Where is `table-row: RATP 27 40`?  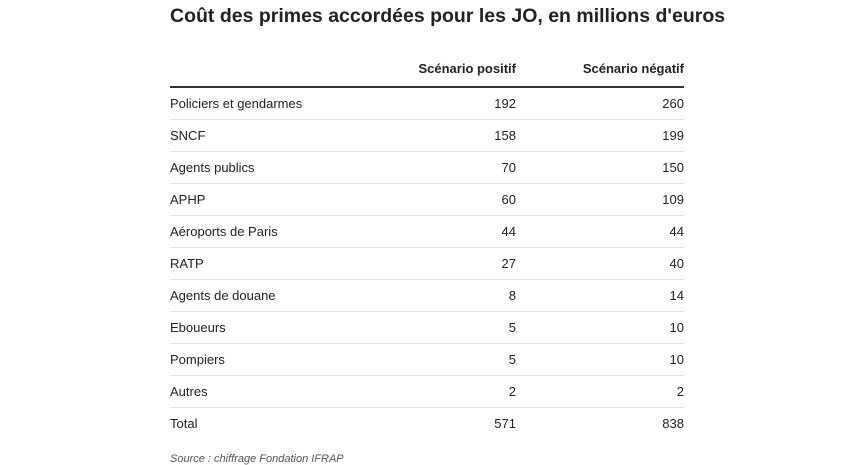
table-row: RATP 27 40 is located at coordinates (427, 263).